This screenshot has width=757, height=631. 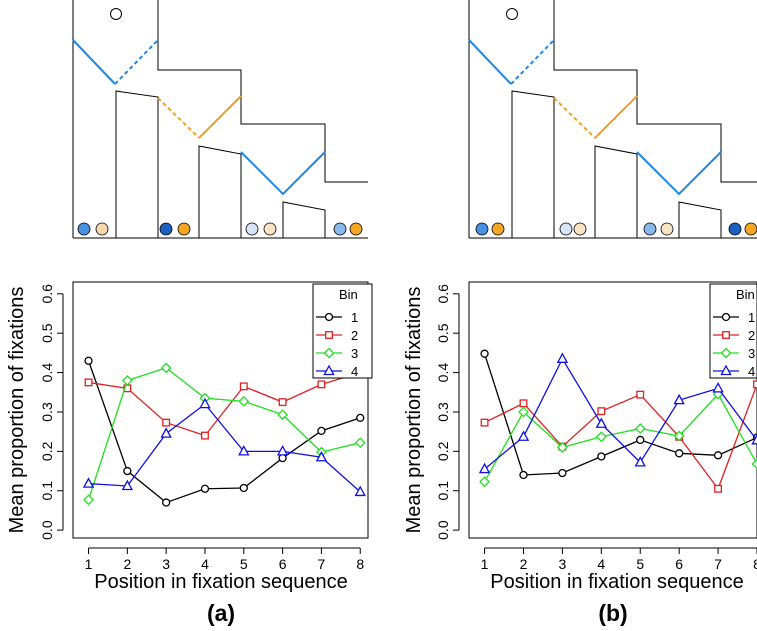 What do you see at coordinates (443, 491) in the screenshot?
I see `y-tick-label: 0.1` at bounding box center [443, 491].